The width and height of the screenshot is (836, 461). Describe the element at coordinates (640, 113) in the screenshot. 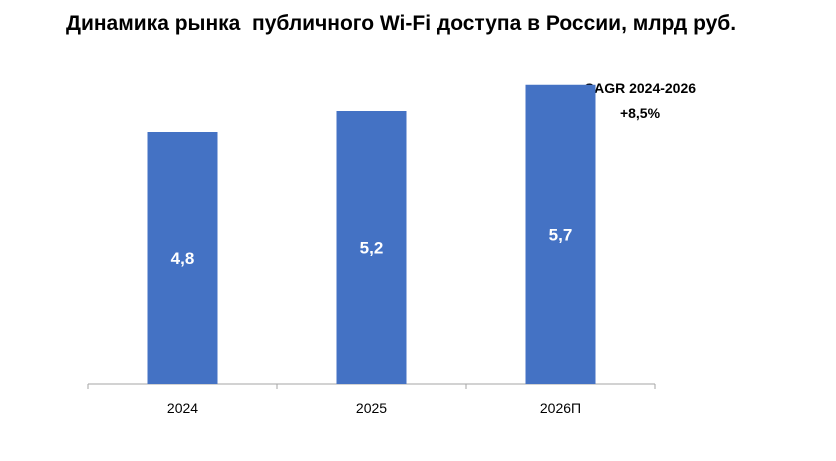

I see `cagr-value: +8,5%` at that location.